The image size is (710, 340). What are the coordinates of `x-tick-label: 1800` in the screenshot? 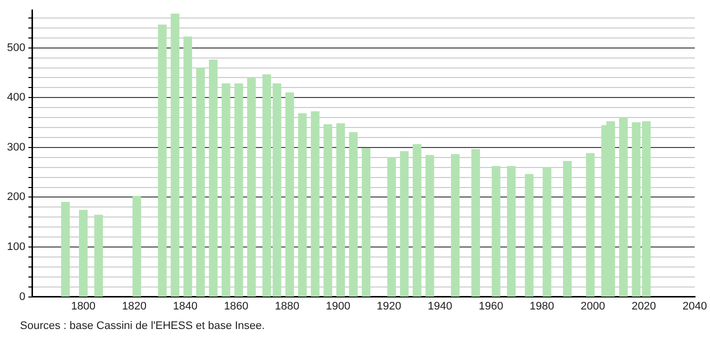 It's located at (83, 306).